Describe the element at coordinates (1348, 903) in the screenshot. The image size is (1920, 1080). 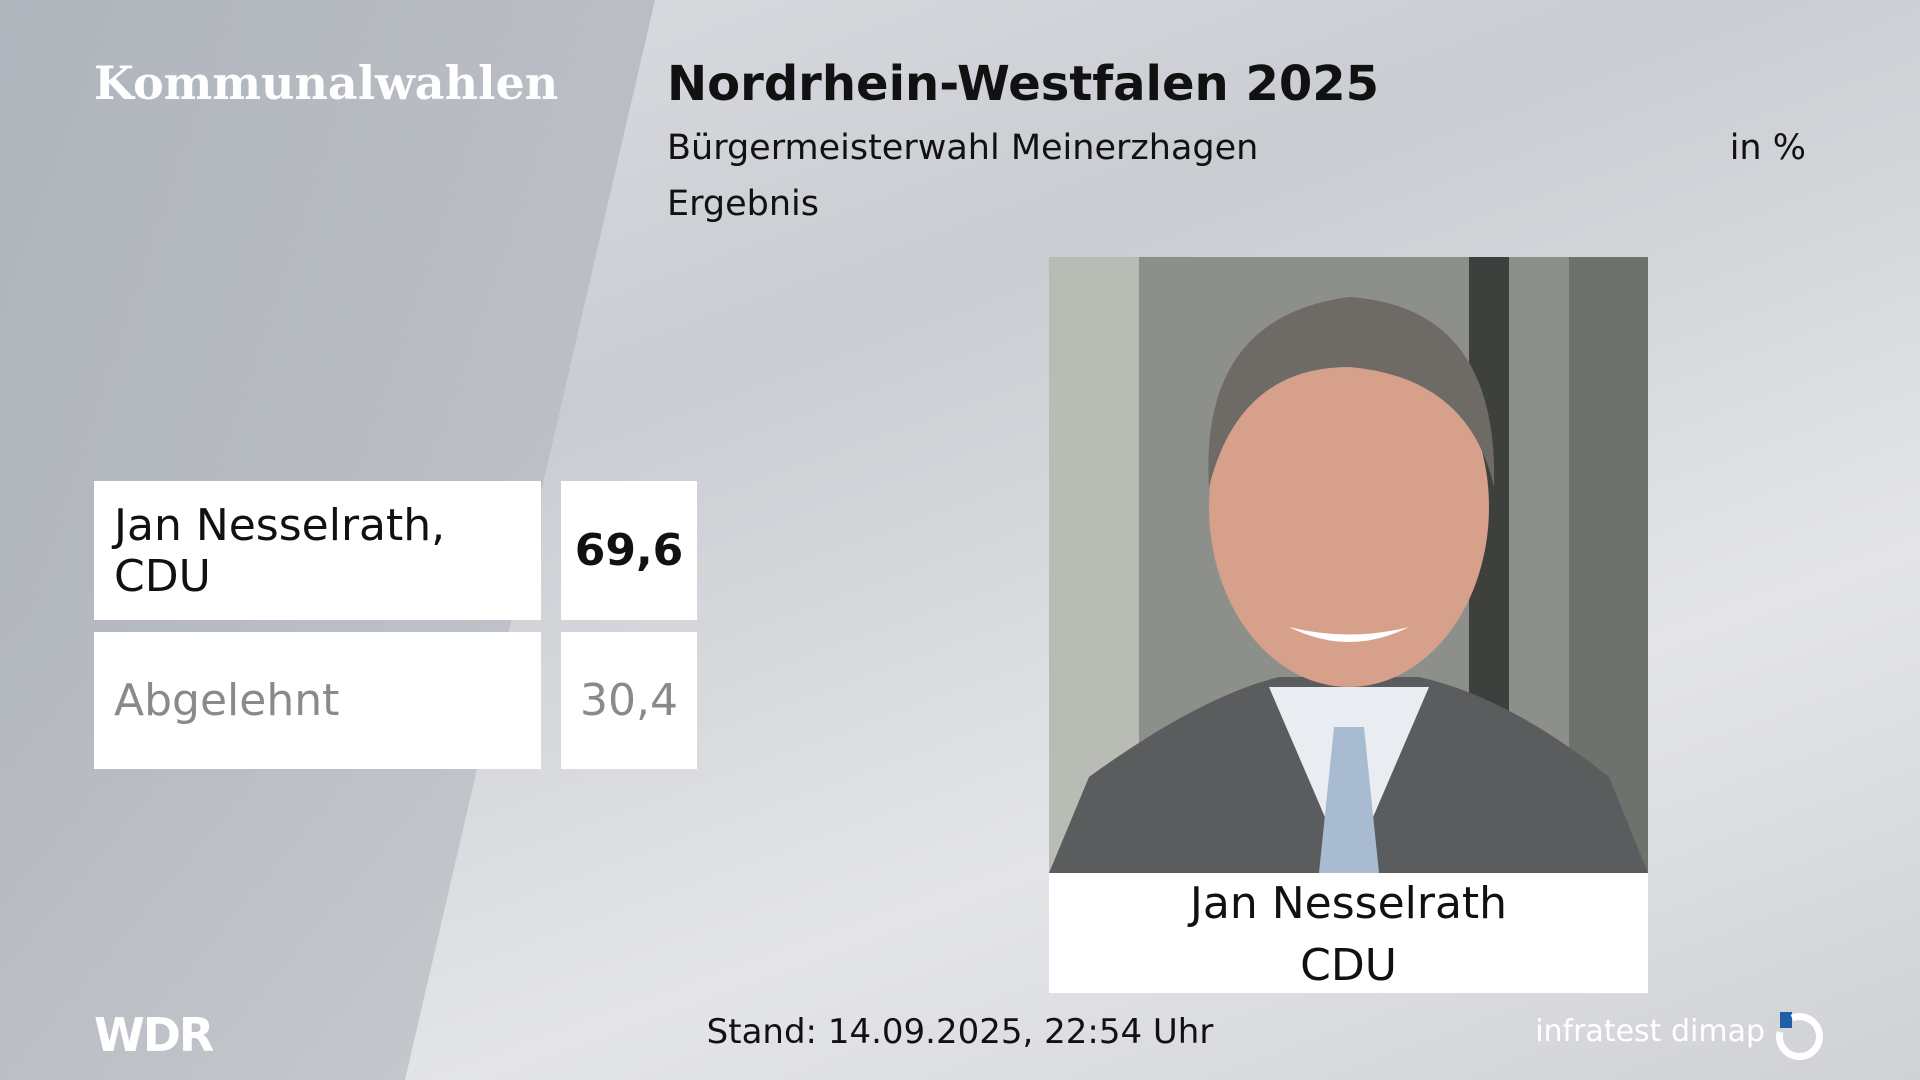
I see `candidate-name: Jan Nesselrath` at that location.